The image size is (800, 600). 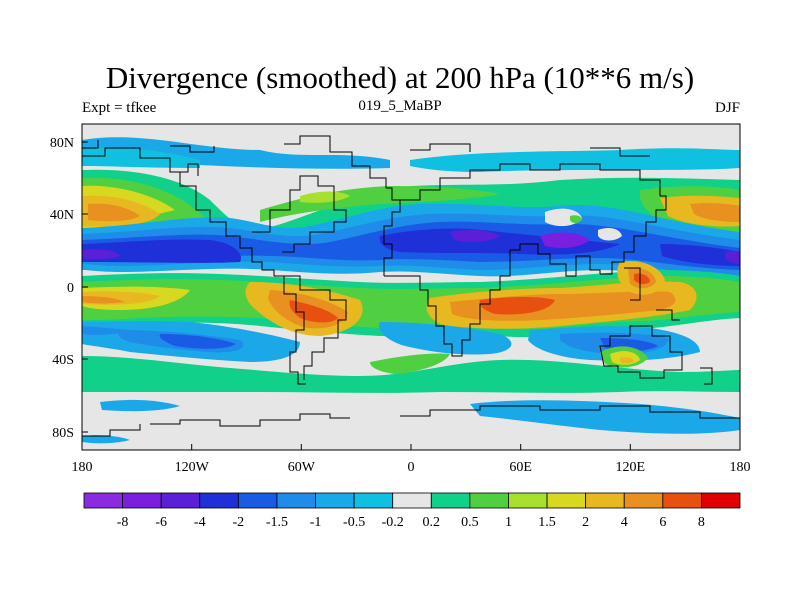 What do you see at coordinates (316, 522) in the screenshot?
I see `colorbar-label: -1` at bounding box center [316, 522].